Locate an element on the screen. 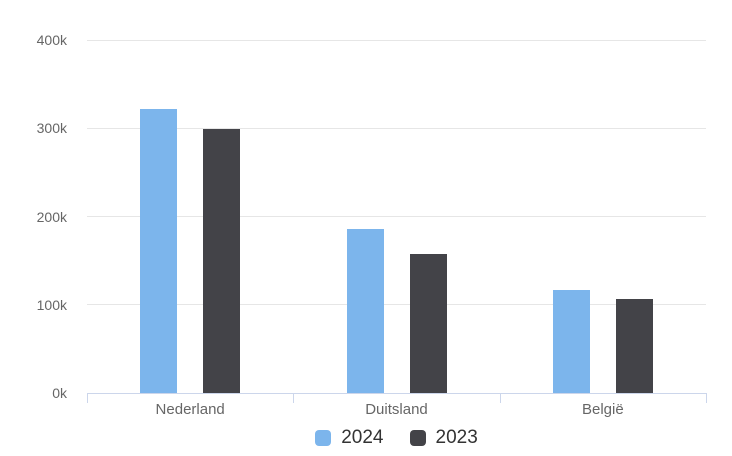 The image size is (732, 456). bar-2023-belgië is located at coordinates (634, 346).